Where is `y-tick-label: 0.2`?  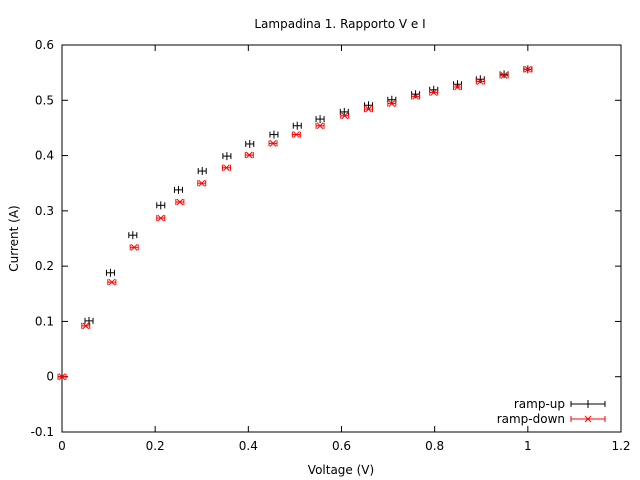
y-tick-label: 0.2 is located at coordinates (44, 266).